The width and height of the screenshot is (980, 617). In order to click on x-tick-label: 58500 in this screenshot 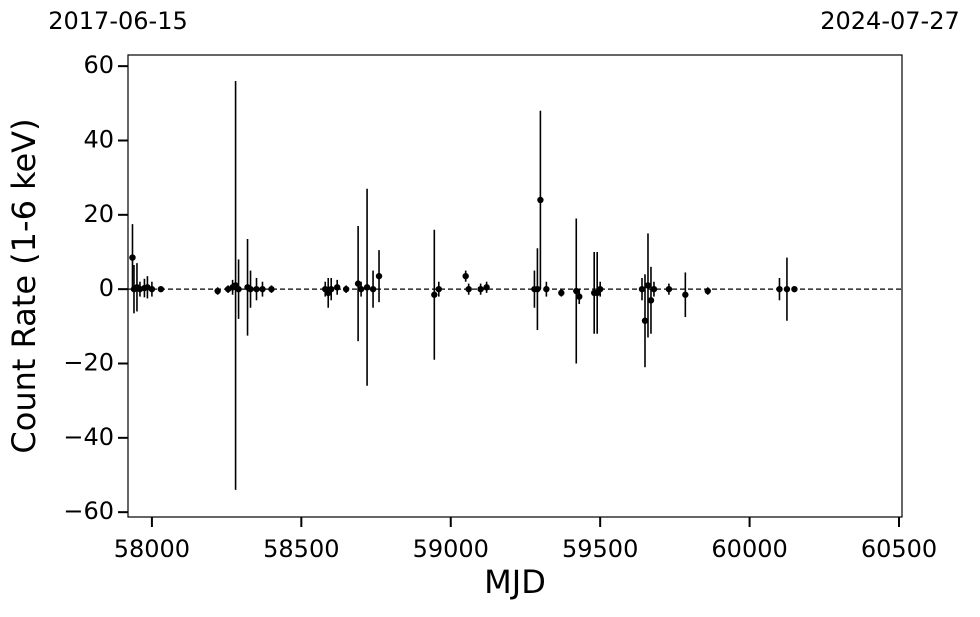, I will do `click(301, 549)`.